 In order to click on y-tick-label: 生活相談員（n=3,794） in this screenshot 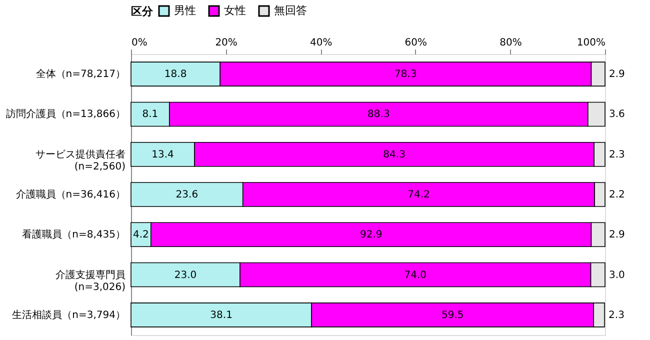, I will do `click(69, 314)`.